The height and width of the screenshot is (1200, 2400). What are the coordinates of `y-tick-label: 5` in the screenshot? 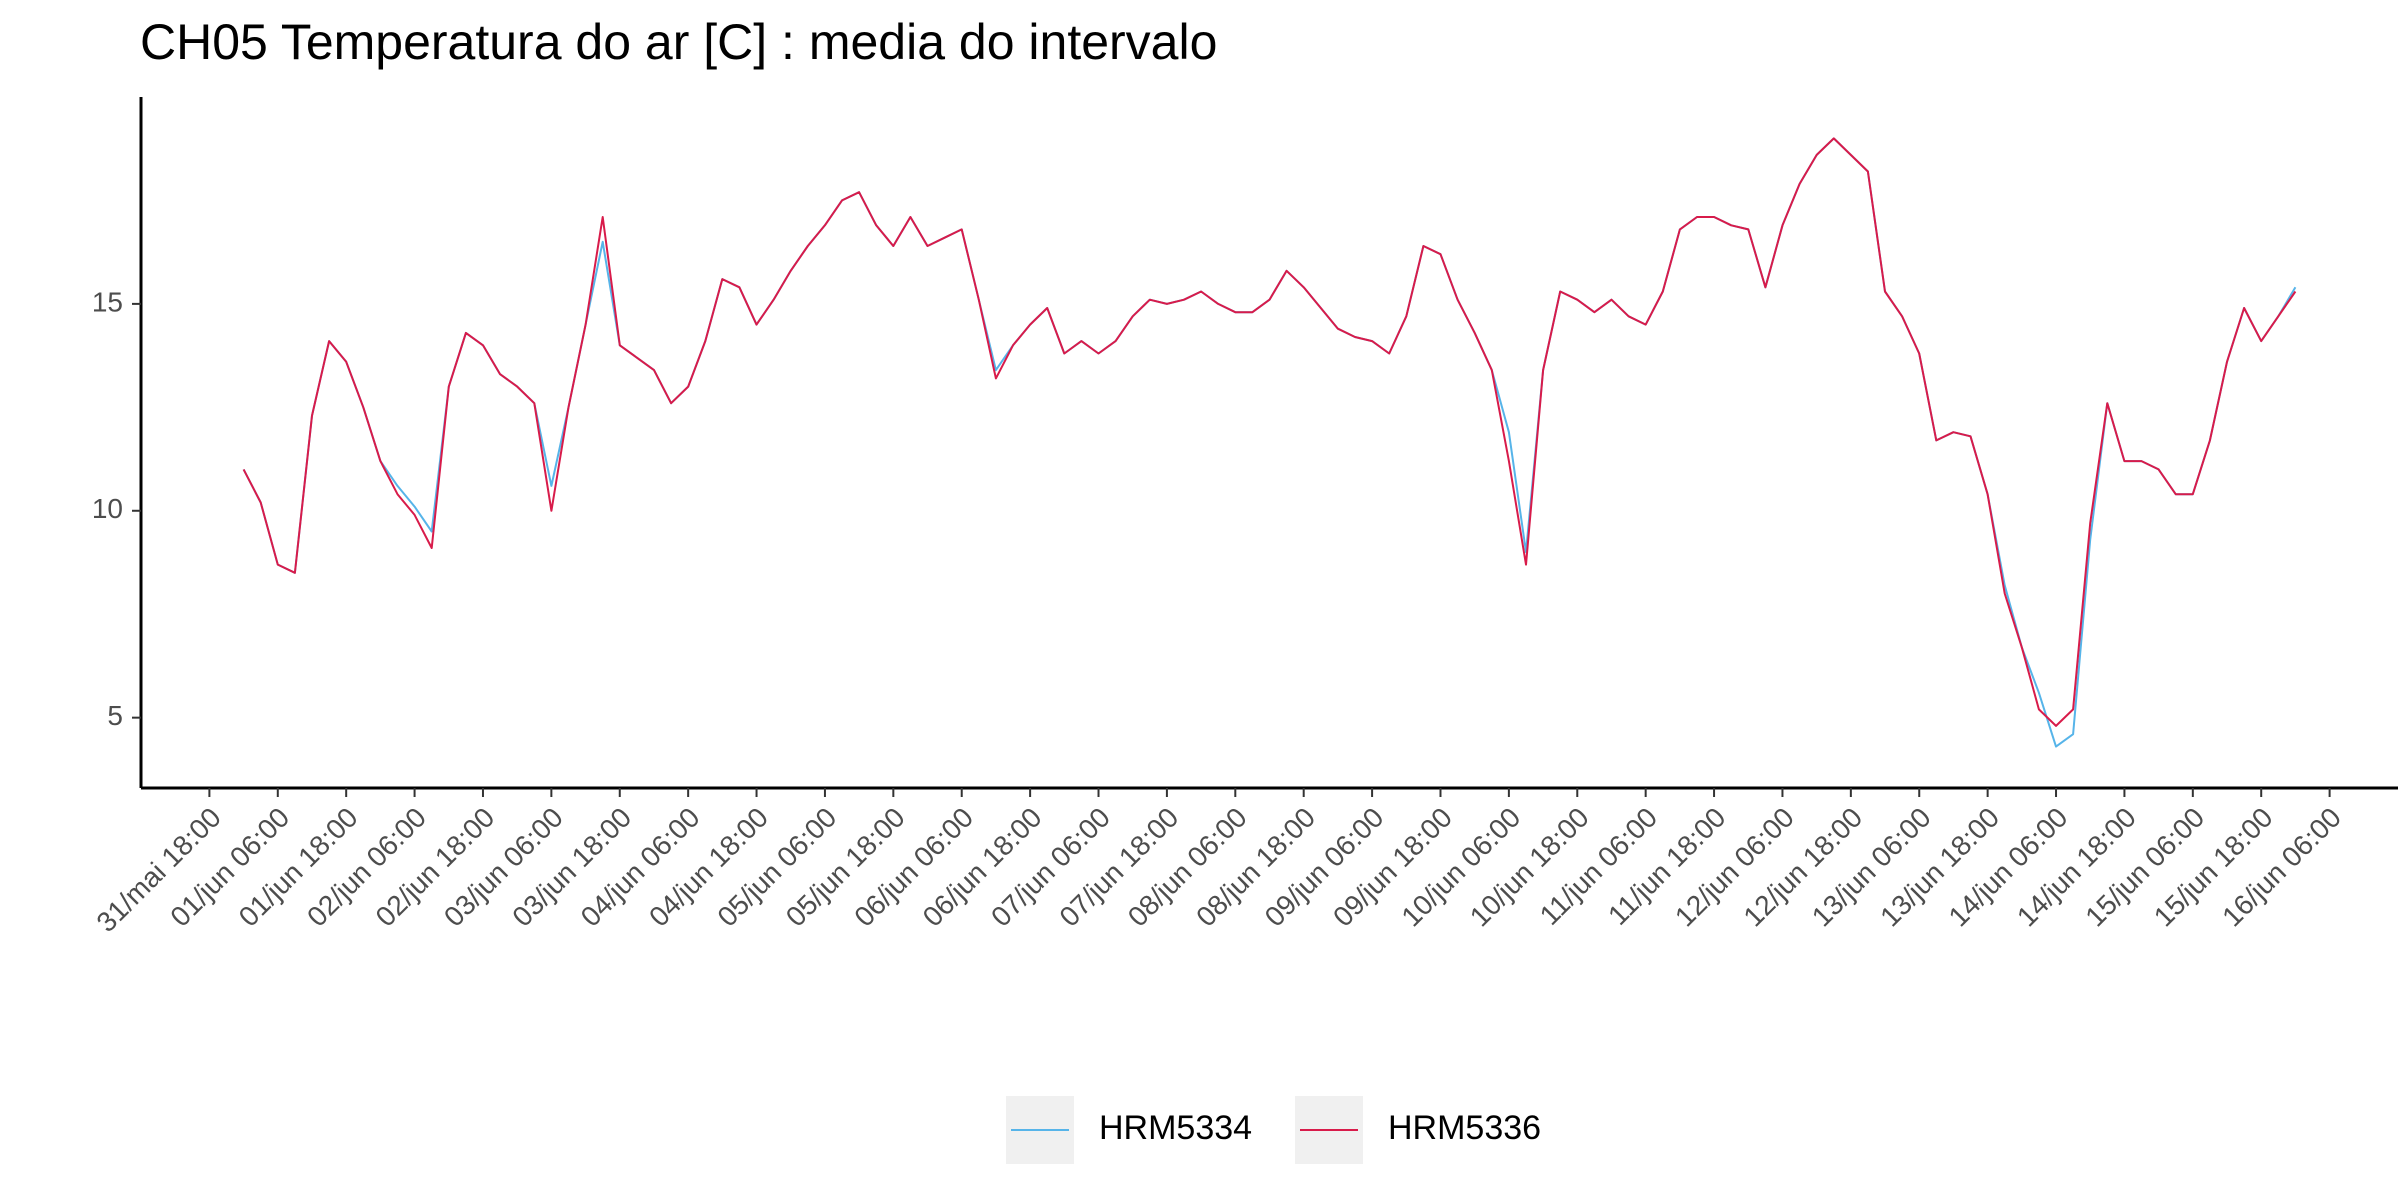 It's located at (115, 715).